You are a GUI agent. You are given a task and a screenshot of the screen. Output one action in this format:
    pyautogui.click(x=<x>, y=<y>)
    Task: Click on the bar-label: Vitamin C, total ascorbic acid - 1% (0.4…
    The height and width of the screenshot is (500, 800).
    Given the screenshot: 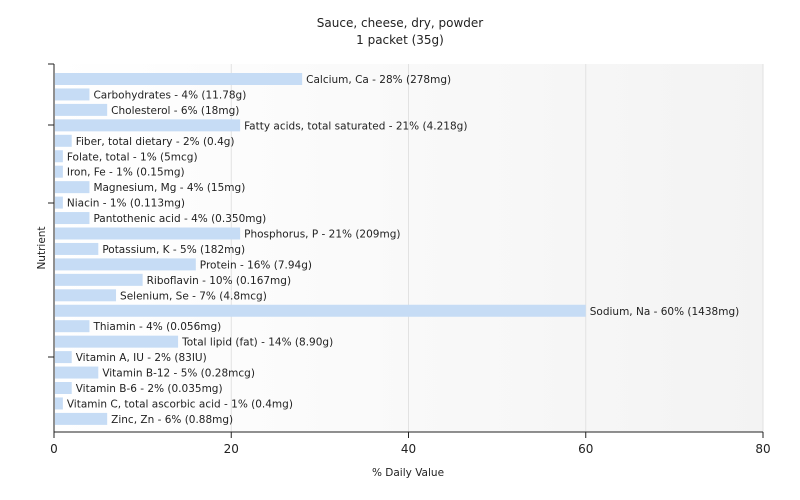 What is the action you would take?
    pyautogui.click(x=180, y=404)
    